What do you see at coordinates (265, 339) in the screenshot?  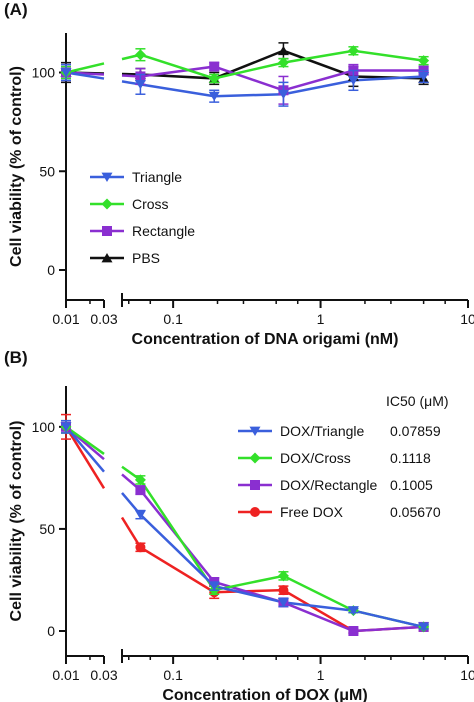 I see `x-axis-label: Concentration of DNA origami (nM)` at bounding box center [265, 339].